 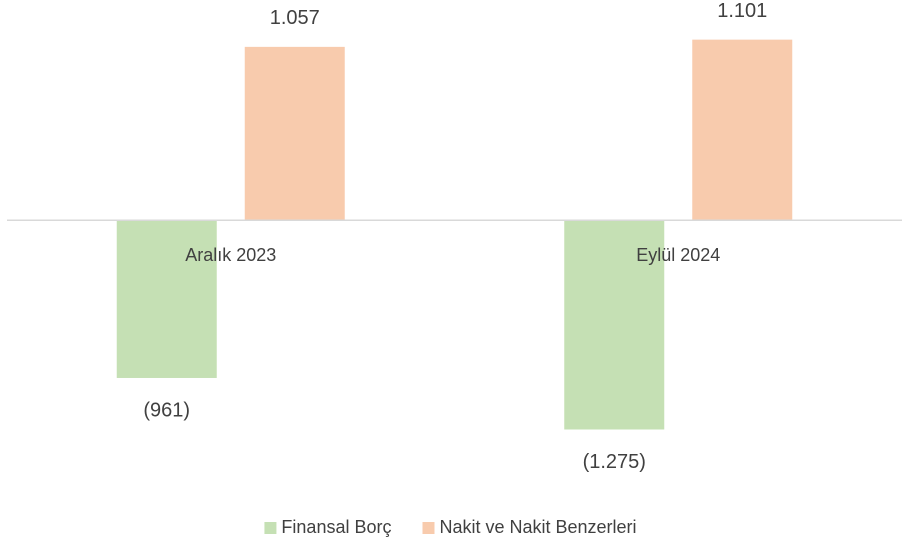 I want to click on legend-label: Nakit ve Nakit Benzerleri, so click(x=537, y=527).